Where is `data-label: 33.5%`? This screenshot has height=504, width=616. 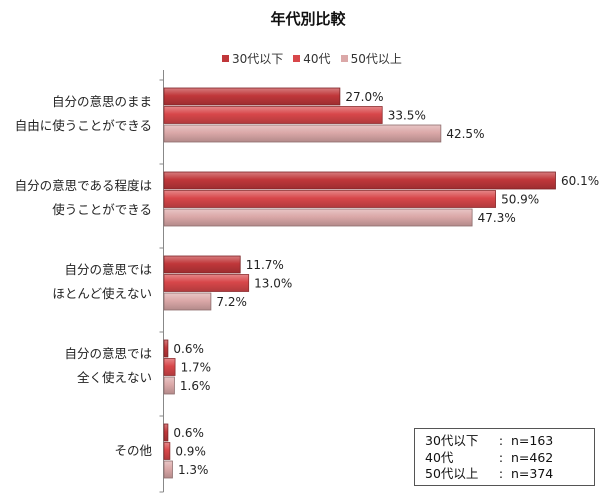
data-label: 33.5% is located at coordinates (407, 116).